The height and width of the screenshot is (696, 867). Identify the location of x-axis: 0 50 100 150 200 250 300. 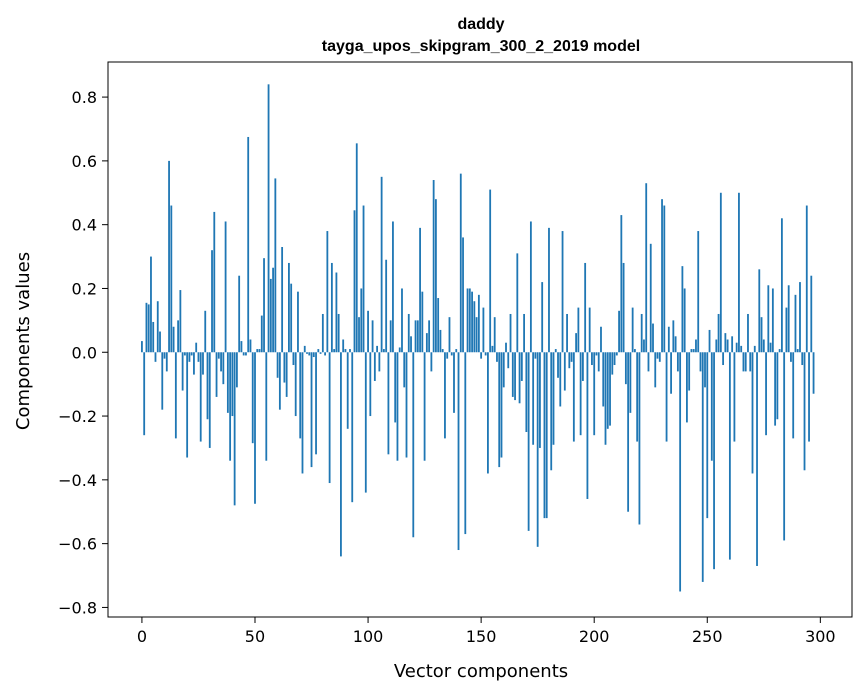
(486, 631).